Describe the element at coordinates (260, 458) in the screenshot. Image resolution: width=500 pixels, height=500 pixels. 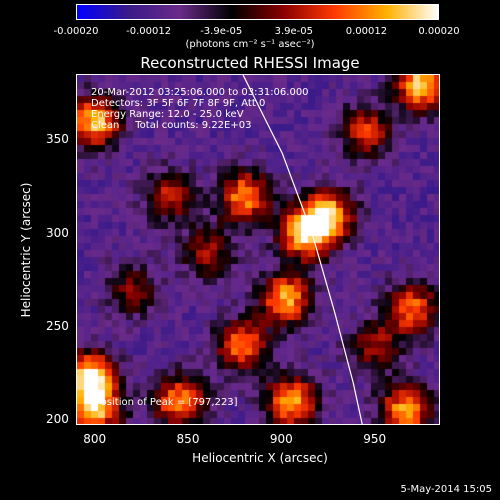
I see `x-axis-label: Heliocentric X (arcsec)` at that location.